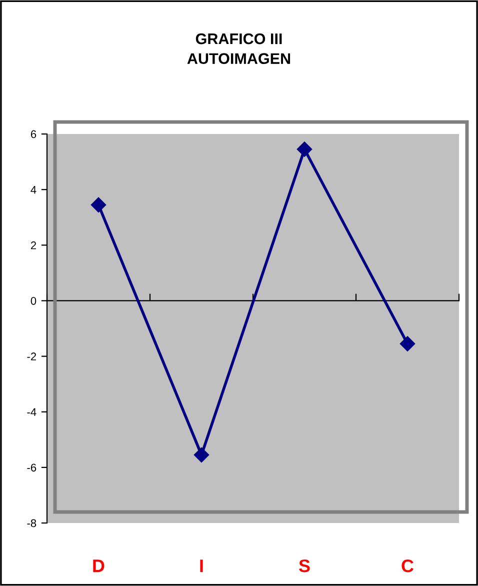  Describe the element at coordinates (408, 565) in the screenshot. I see `x-tick-label: C` at that location.